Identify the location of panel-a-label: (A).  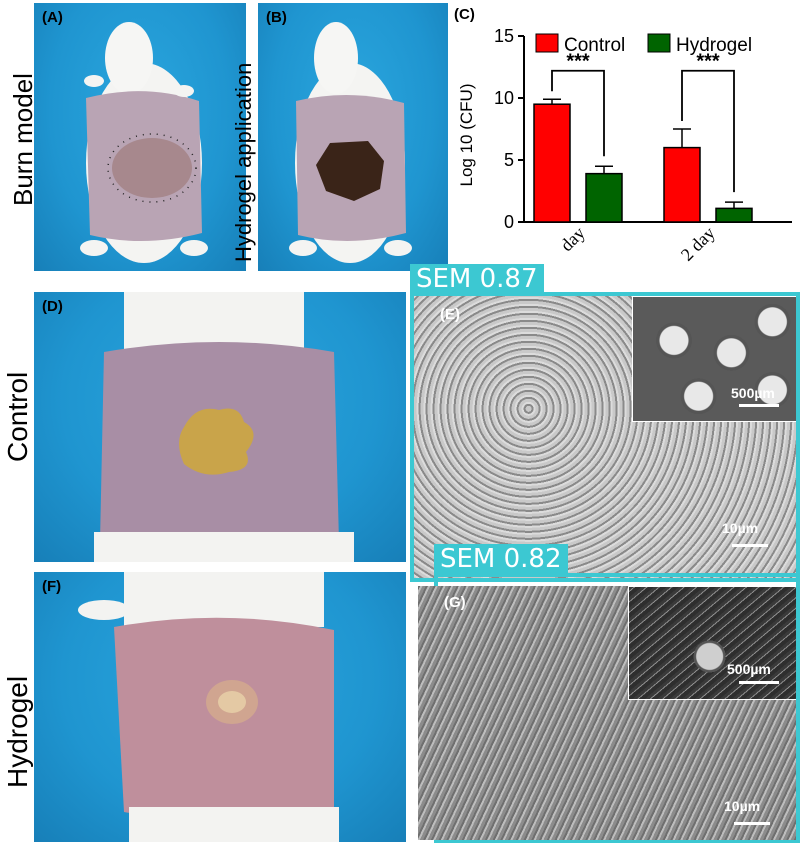
(52, 17).